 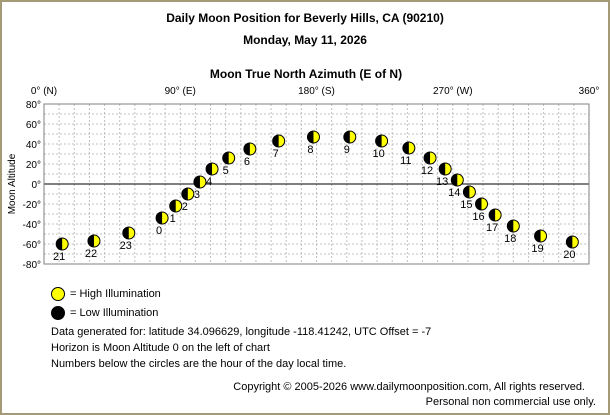 I want to click on hour-label: 12, so click(x=427, y=171).